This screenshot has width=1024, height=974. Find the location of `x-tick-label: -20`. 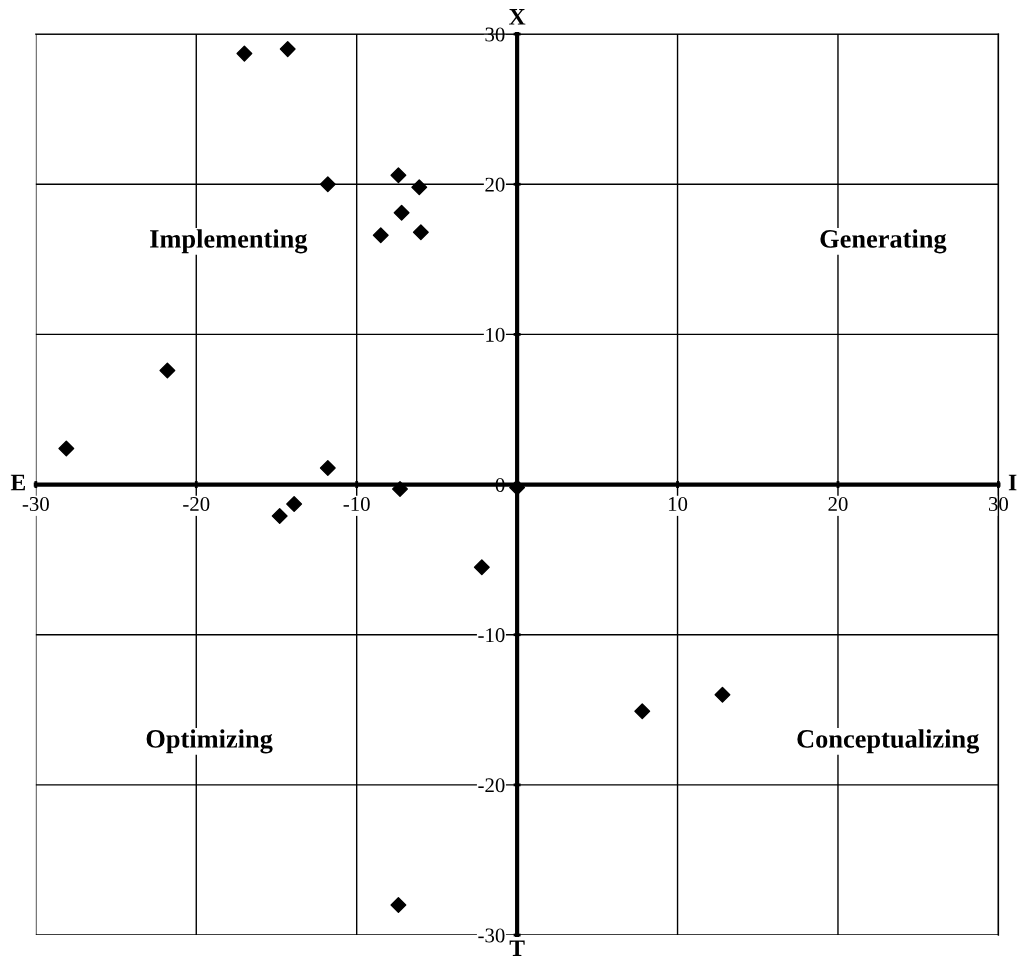

x-tick-label: -20 is located at coordinates (196, 504).